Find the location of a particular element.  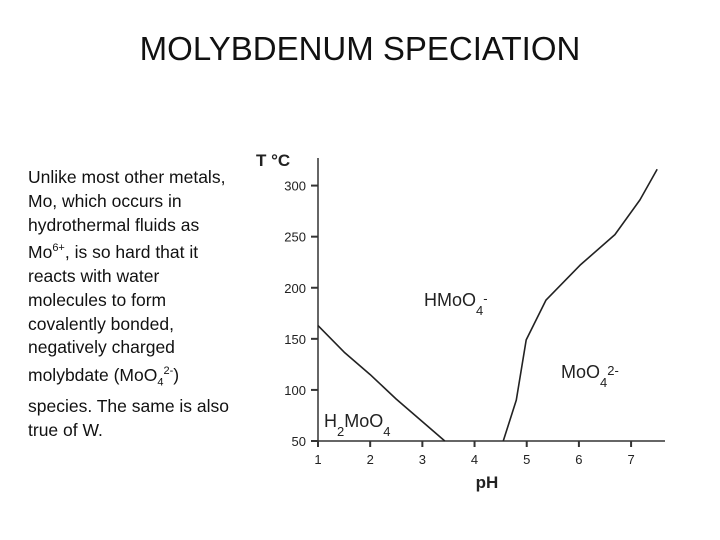

subscript: 4 is located at coordinates (160, 382).